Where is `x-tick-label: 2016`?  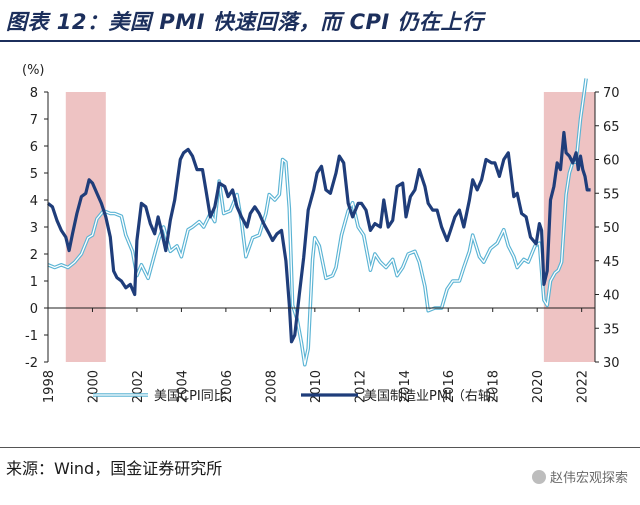 x-tick-label: 2016 is located at coordinates (449, 386).